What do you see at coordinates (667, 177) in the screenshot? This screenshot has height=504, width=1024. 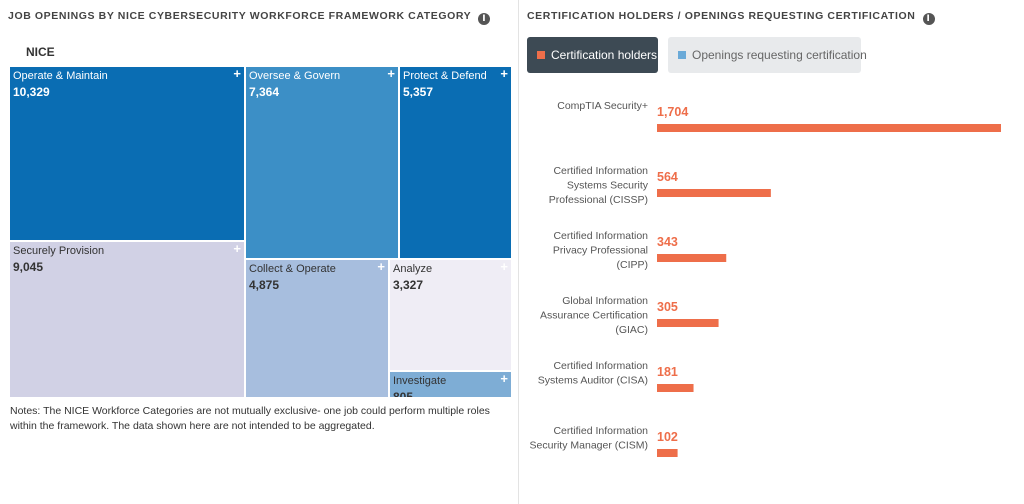 I see `bar-value-label: 564` at bounding box center [667, 177].